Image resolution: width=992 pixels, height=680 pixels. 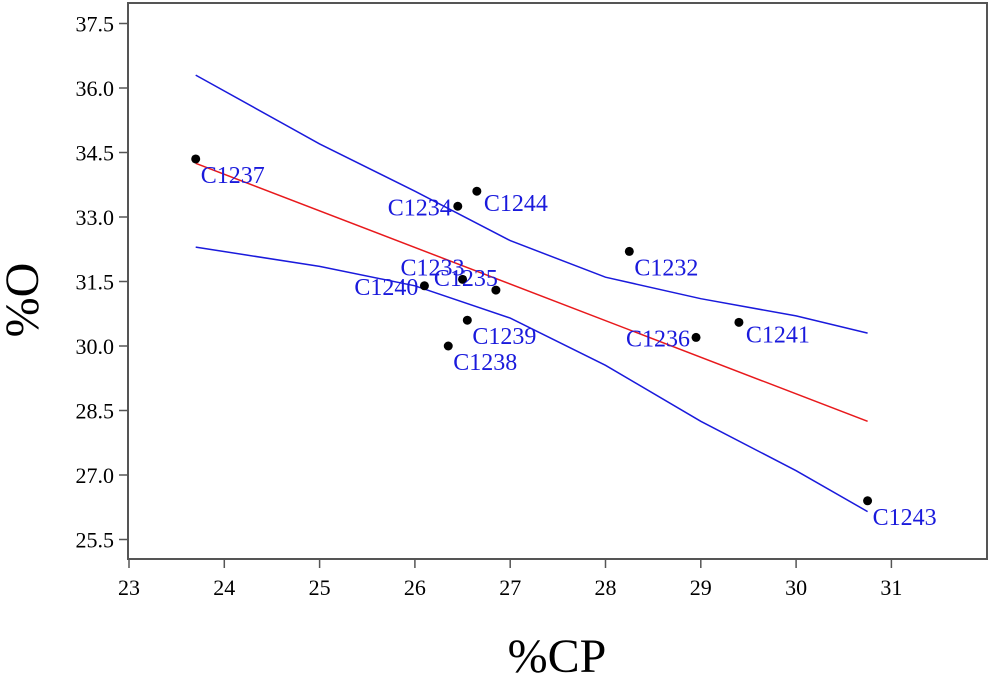 I want to click on x-tick-label: 24, so click(x=224, y=587).